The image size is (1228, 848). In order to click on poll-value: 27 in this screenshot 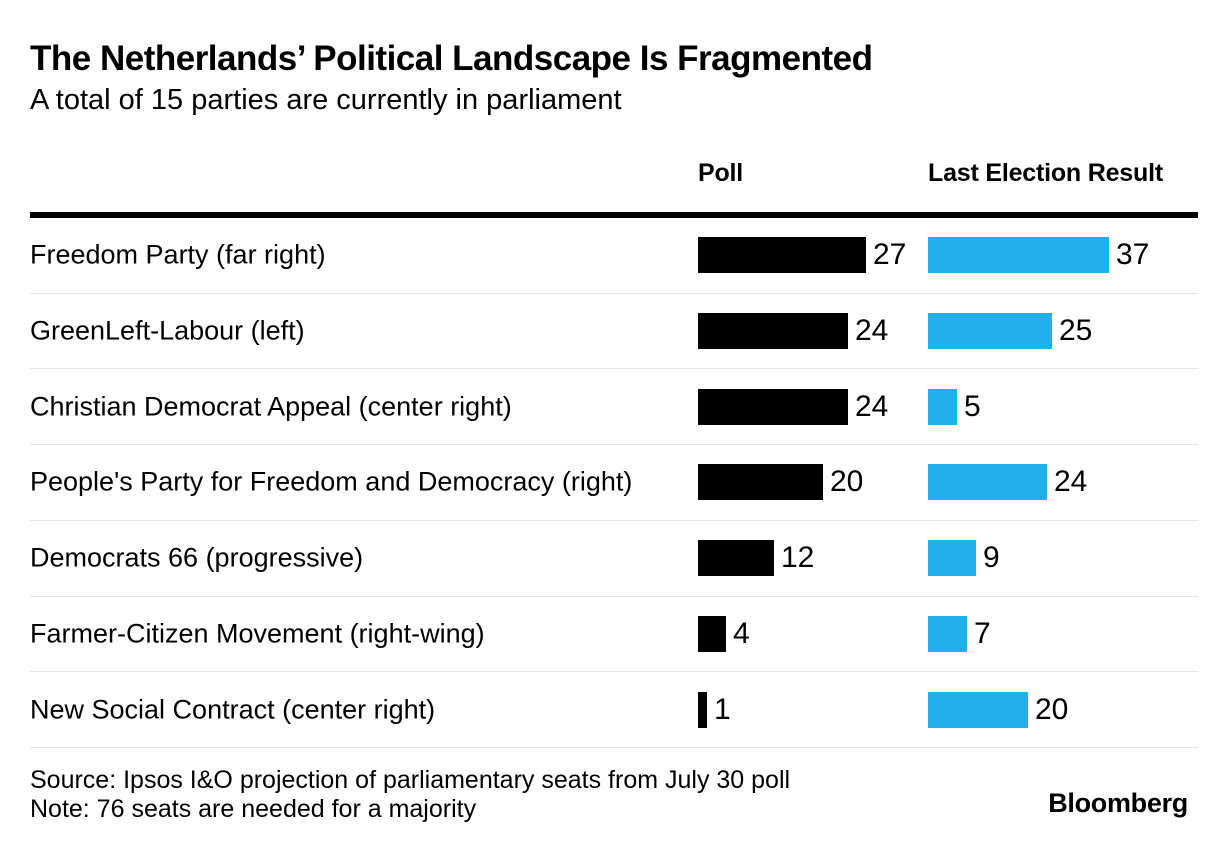, I will do `click(890, 255)`.